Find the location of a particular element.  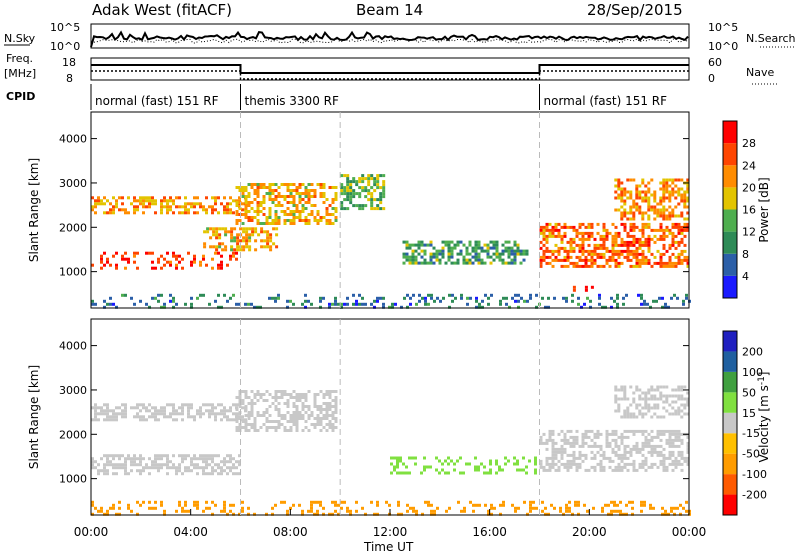

nsearch-tick-bottom: 10^0 is located at coordinates (723, 46).